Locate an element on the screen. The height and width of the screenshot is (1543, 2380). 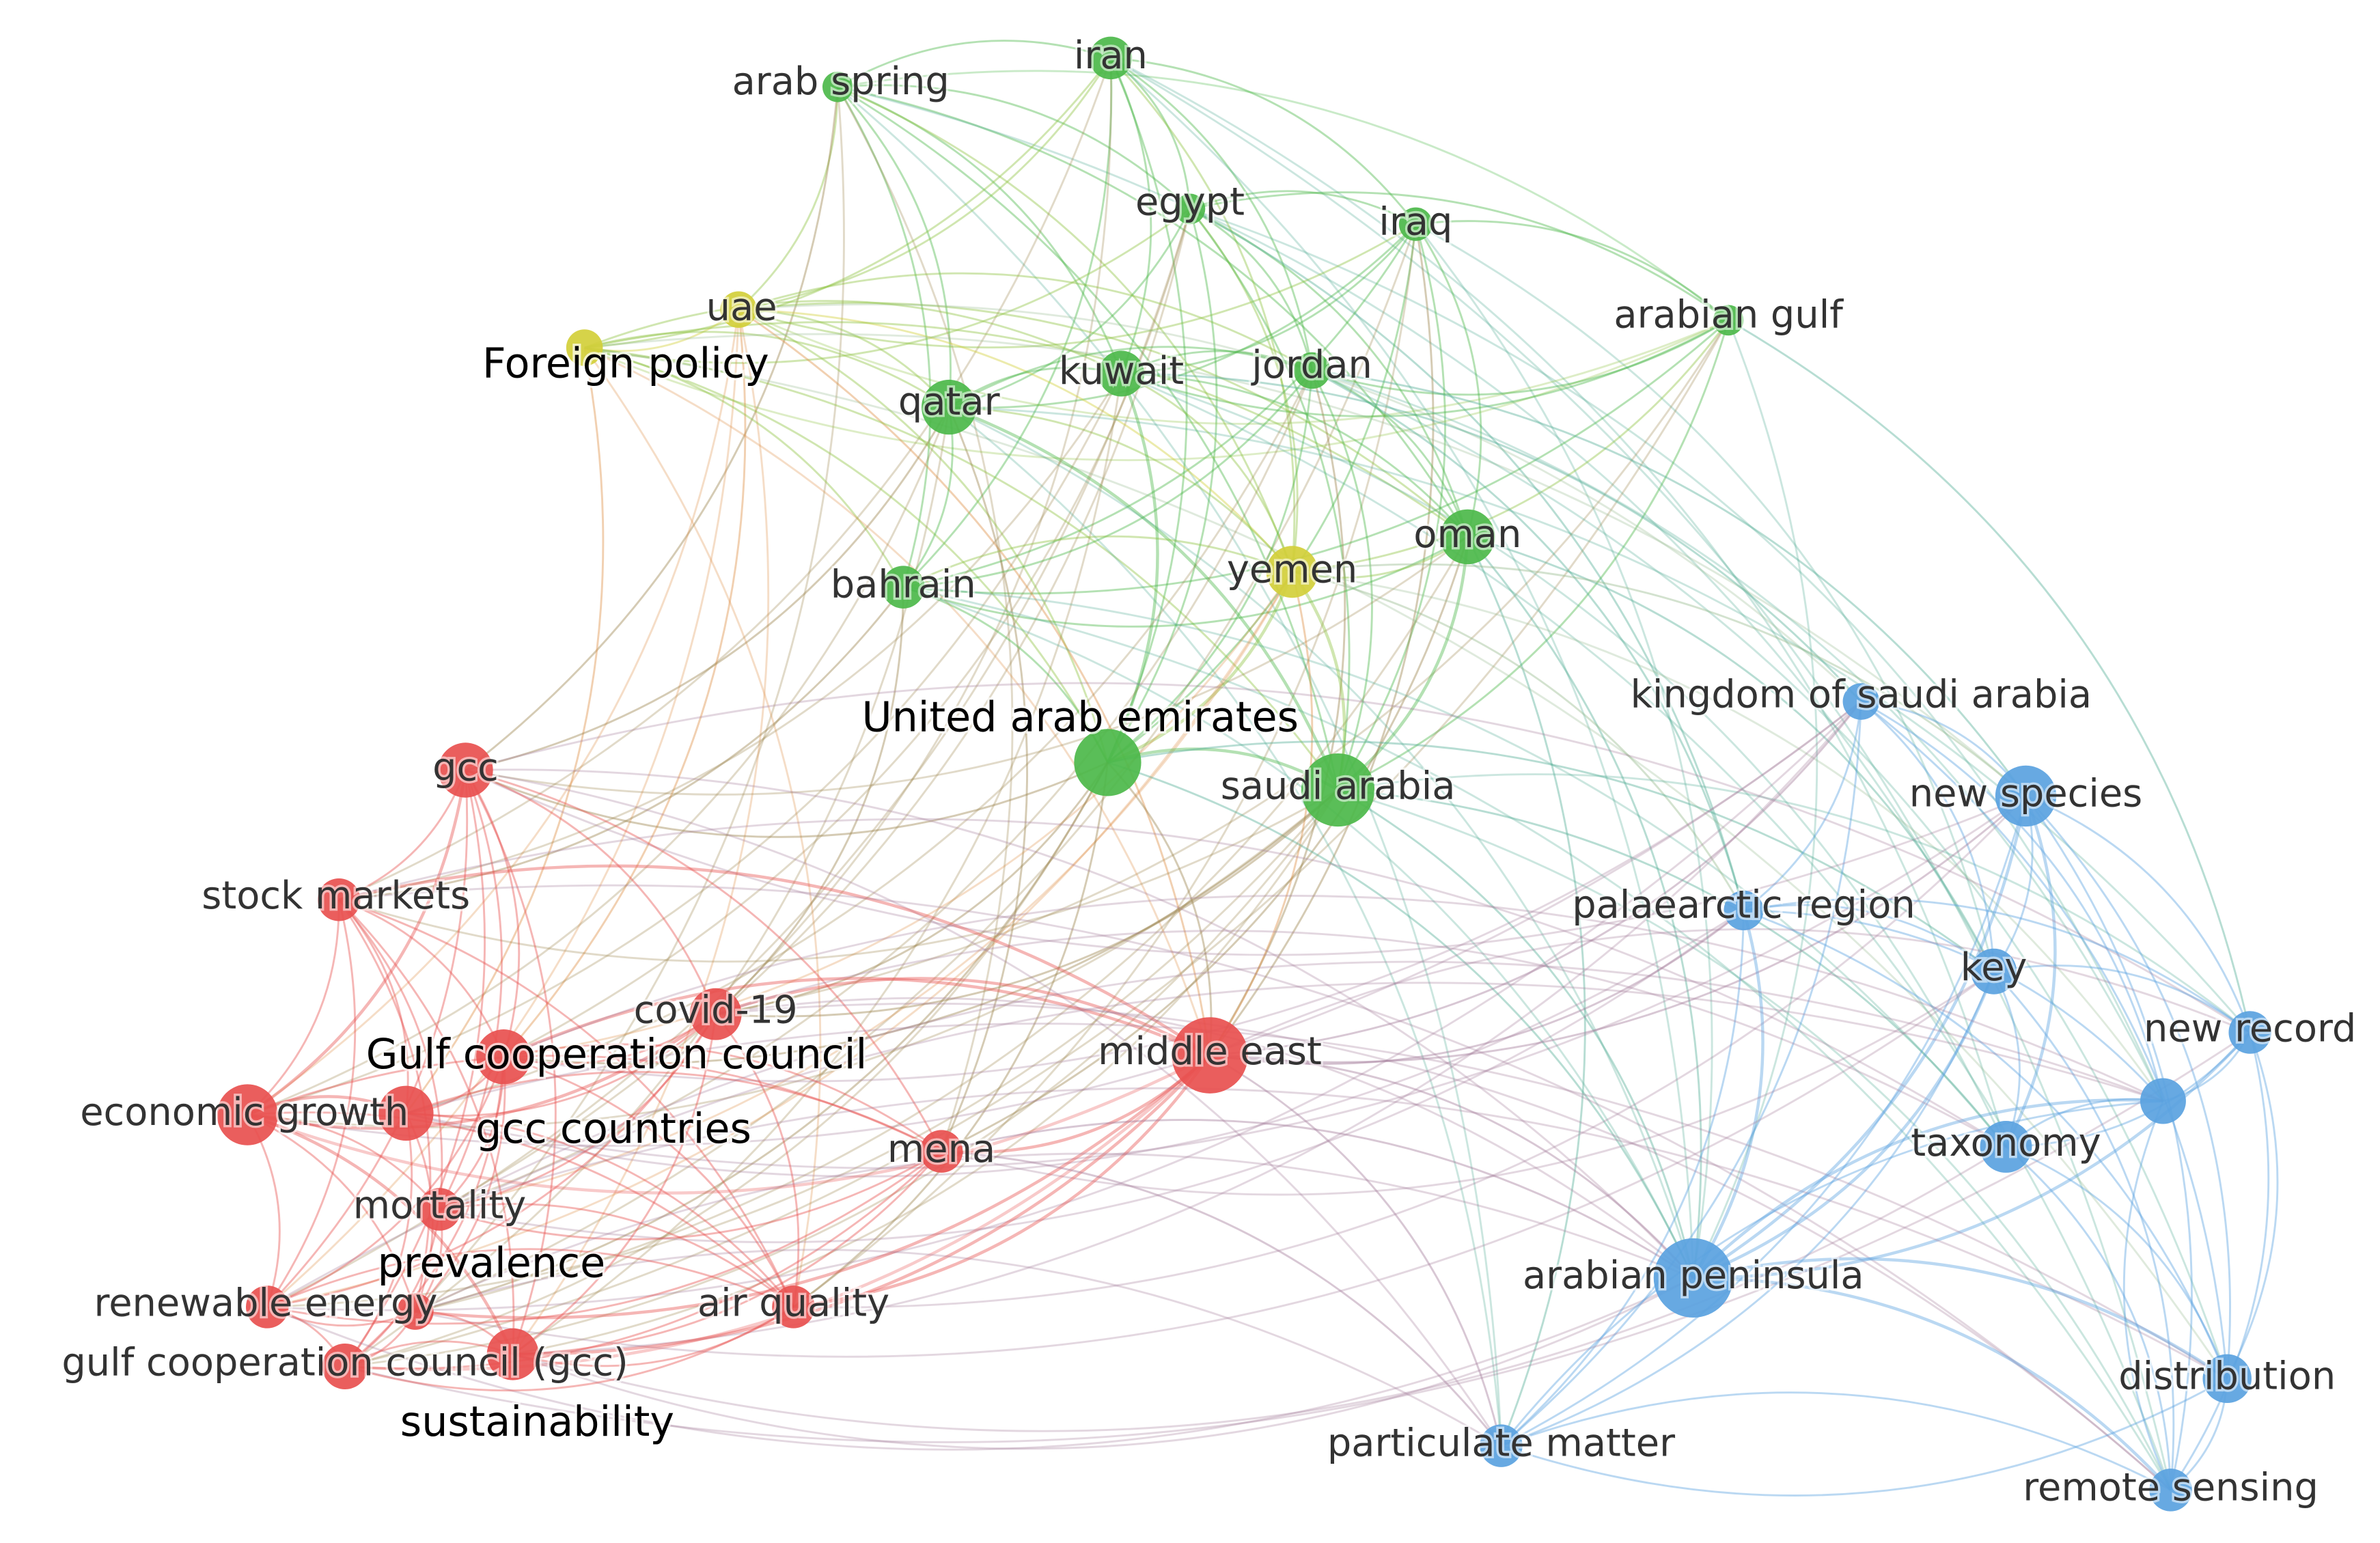
node-label: yemen is located at coordinates (1292, 569).